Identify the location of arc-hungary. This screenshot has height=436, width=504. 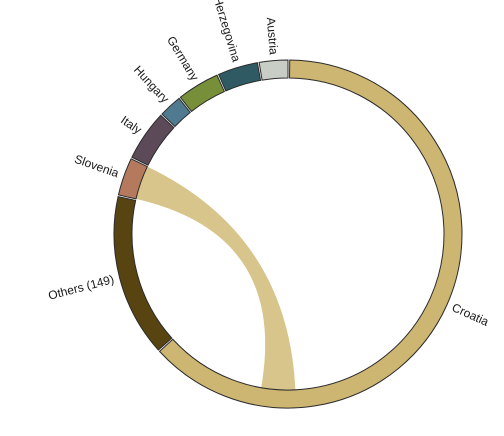
(176, 112).